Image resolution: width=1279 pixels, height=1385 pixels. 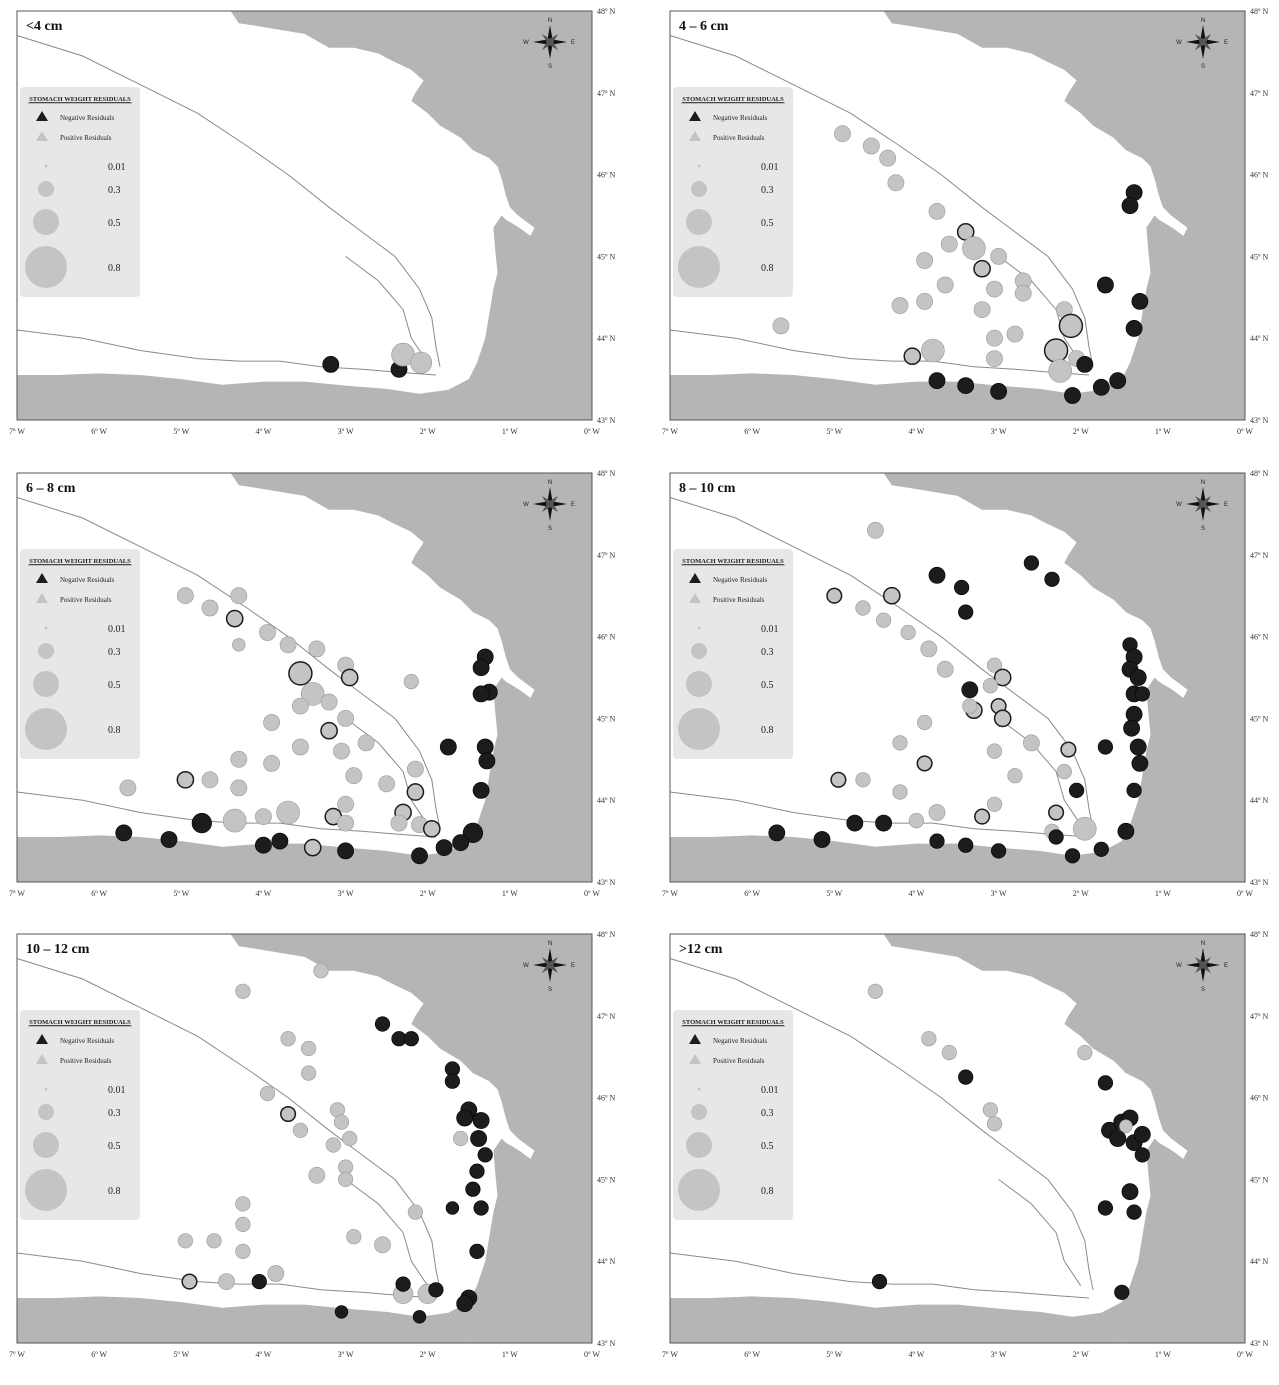 I want to click on lon-tick-label: 0º W, so click(x=592, y=431).